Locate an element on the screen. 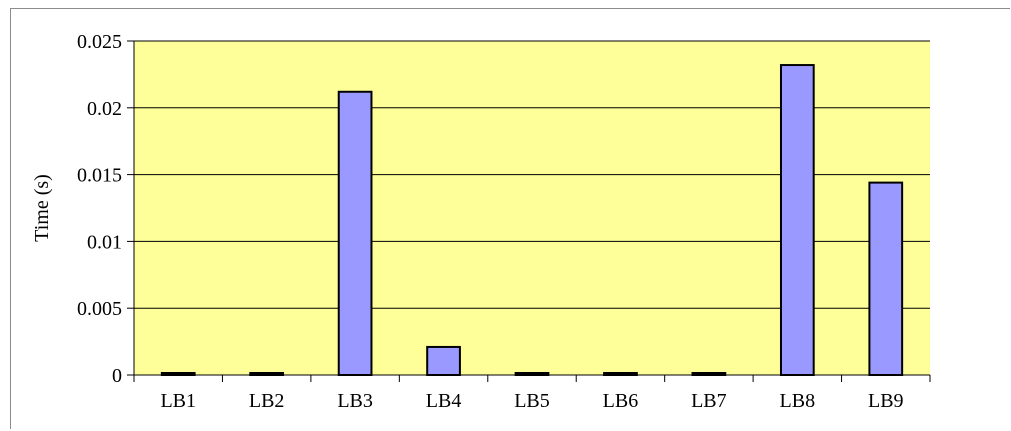 The height and width of the screenshot is (431, 1011). x-tick-label: LB1 is located at coordinates (178, 401).